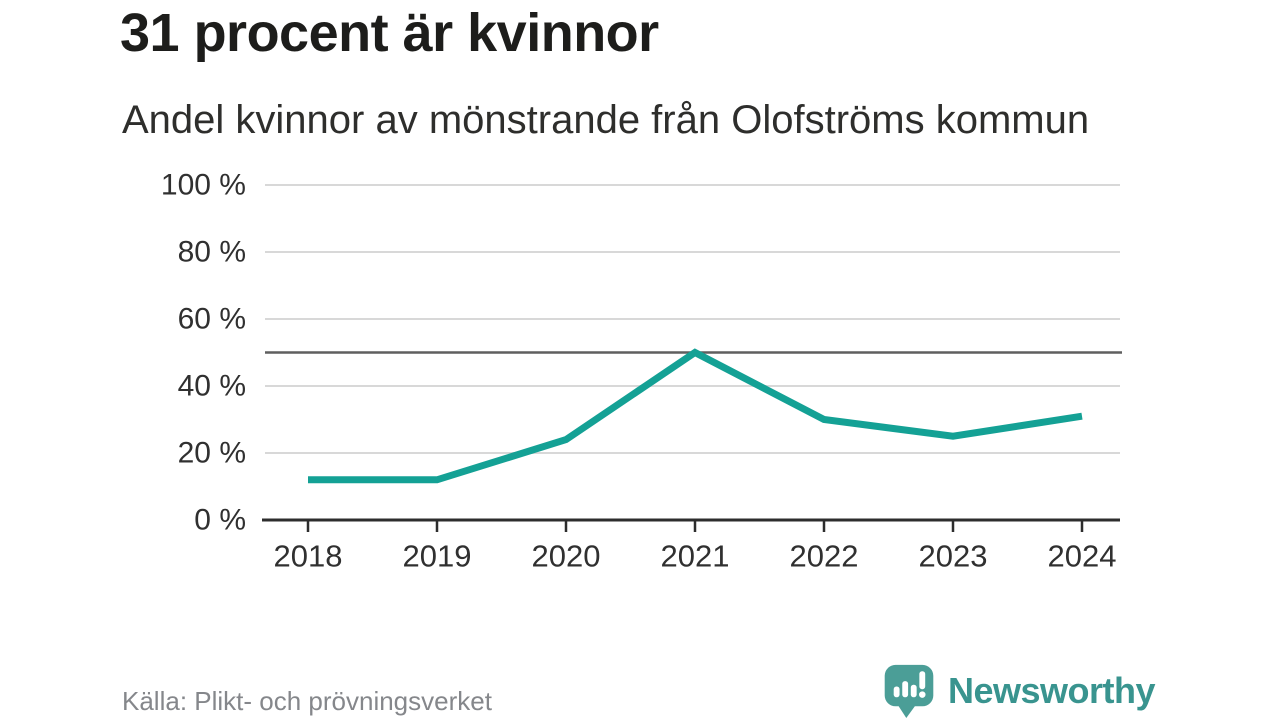 This screenshot has height=720, width=1280. I want to click on y-axis-label: 60 %, so click(212, 319).